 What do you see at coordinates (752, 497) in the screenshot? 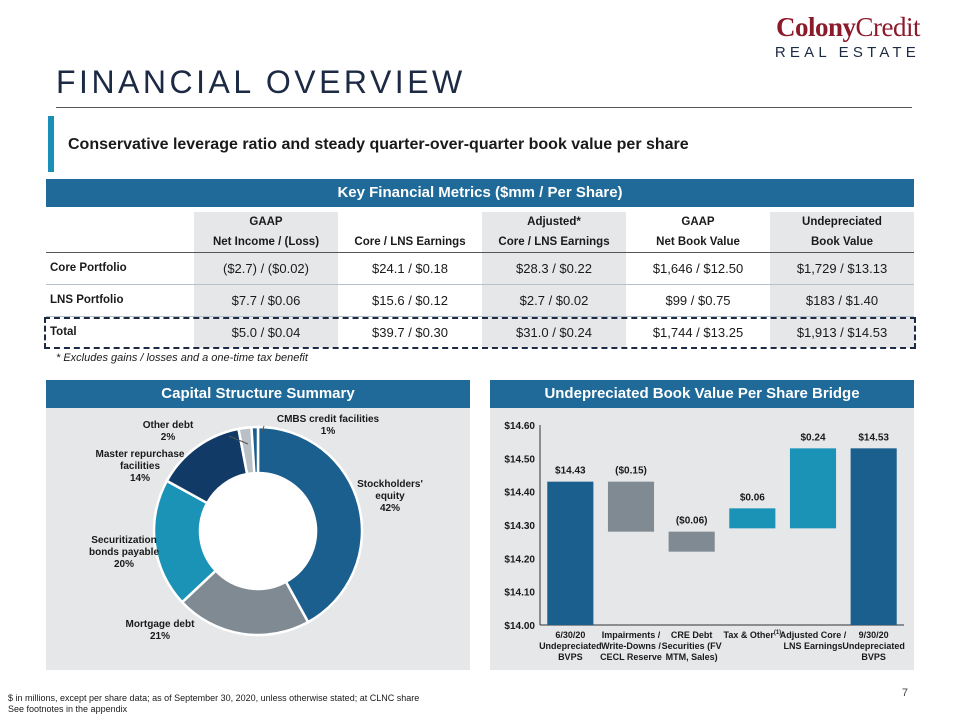
I see `bar-value-label: $0.06` at bounding box center [752, 497].